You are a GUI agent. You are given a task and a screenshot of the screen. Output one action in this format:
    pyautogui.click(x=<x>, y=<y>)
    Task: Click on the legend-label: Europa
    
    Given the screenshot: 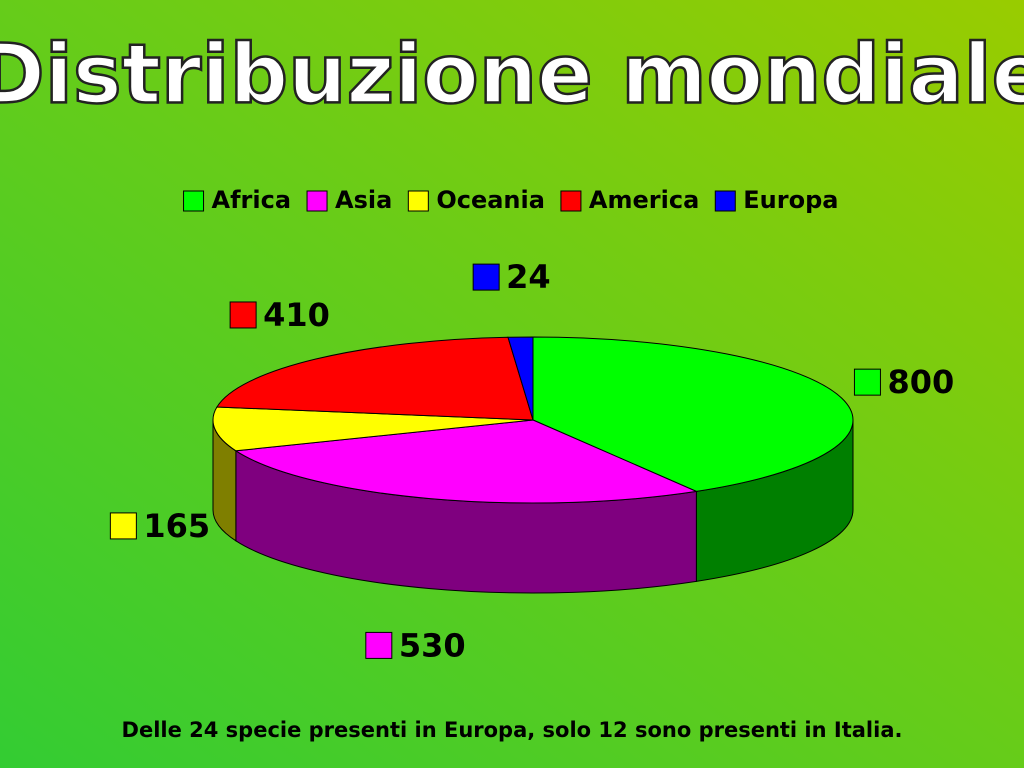 What is the action you would take?
    pyautogui.click(x=790, y=200)
    